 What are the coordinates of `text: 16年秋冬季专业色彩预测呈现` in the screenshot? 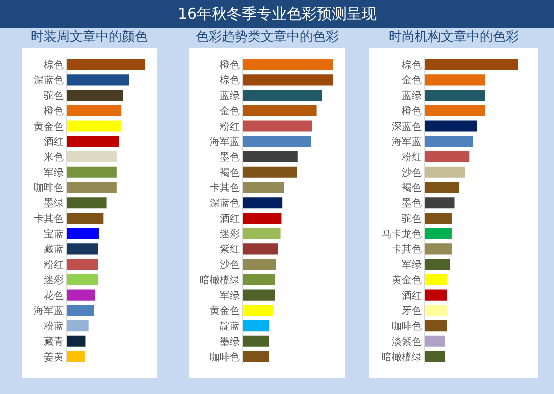 It's located at (278, 14).